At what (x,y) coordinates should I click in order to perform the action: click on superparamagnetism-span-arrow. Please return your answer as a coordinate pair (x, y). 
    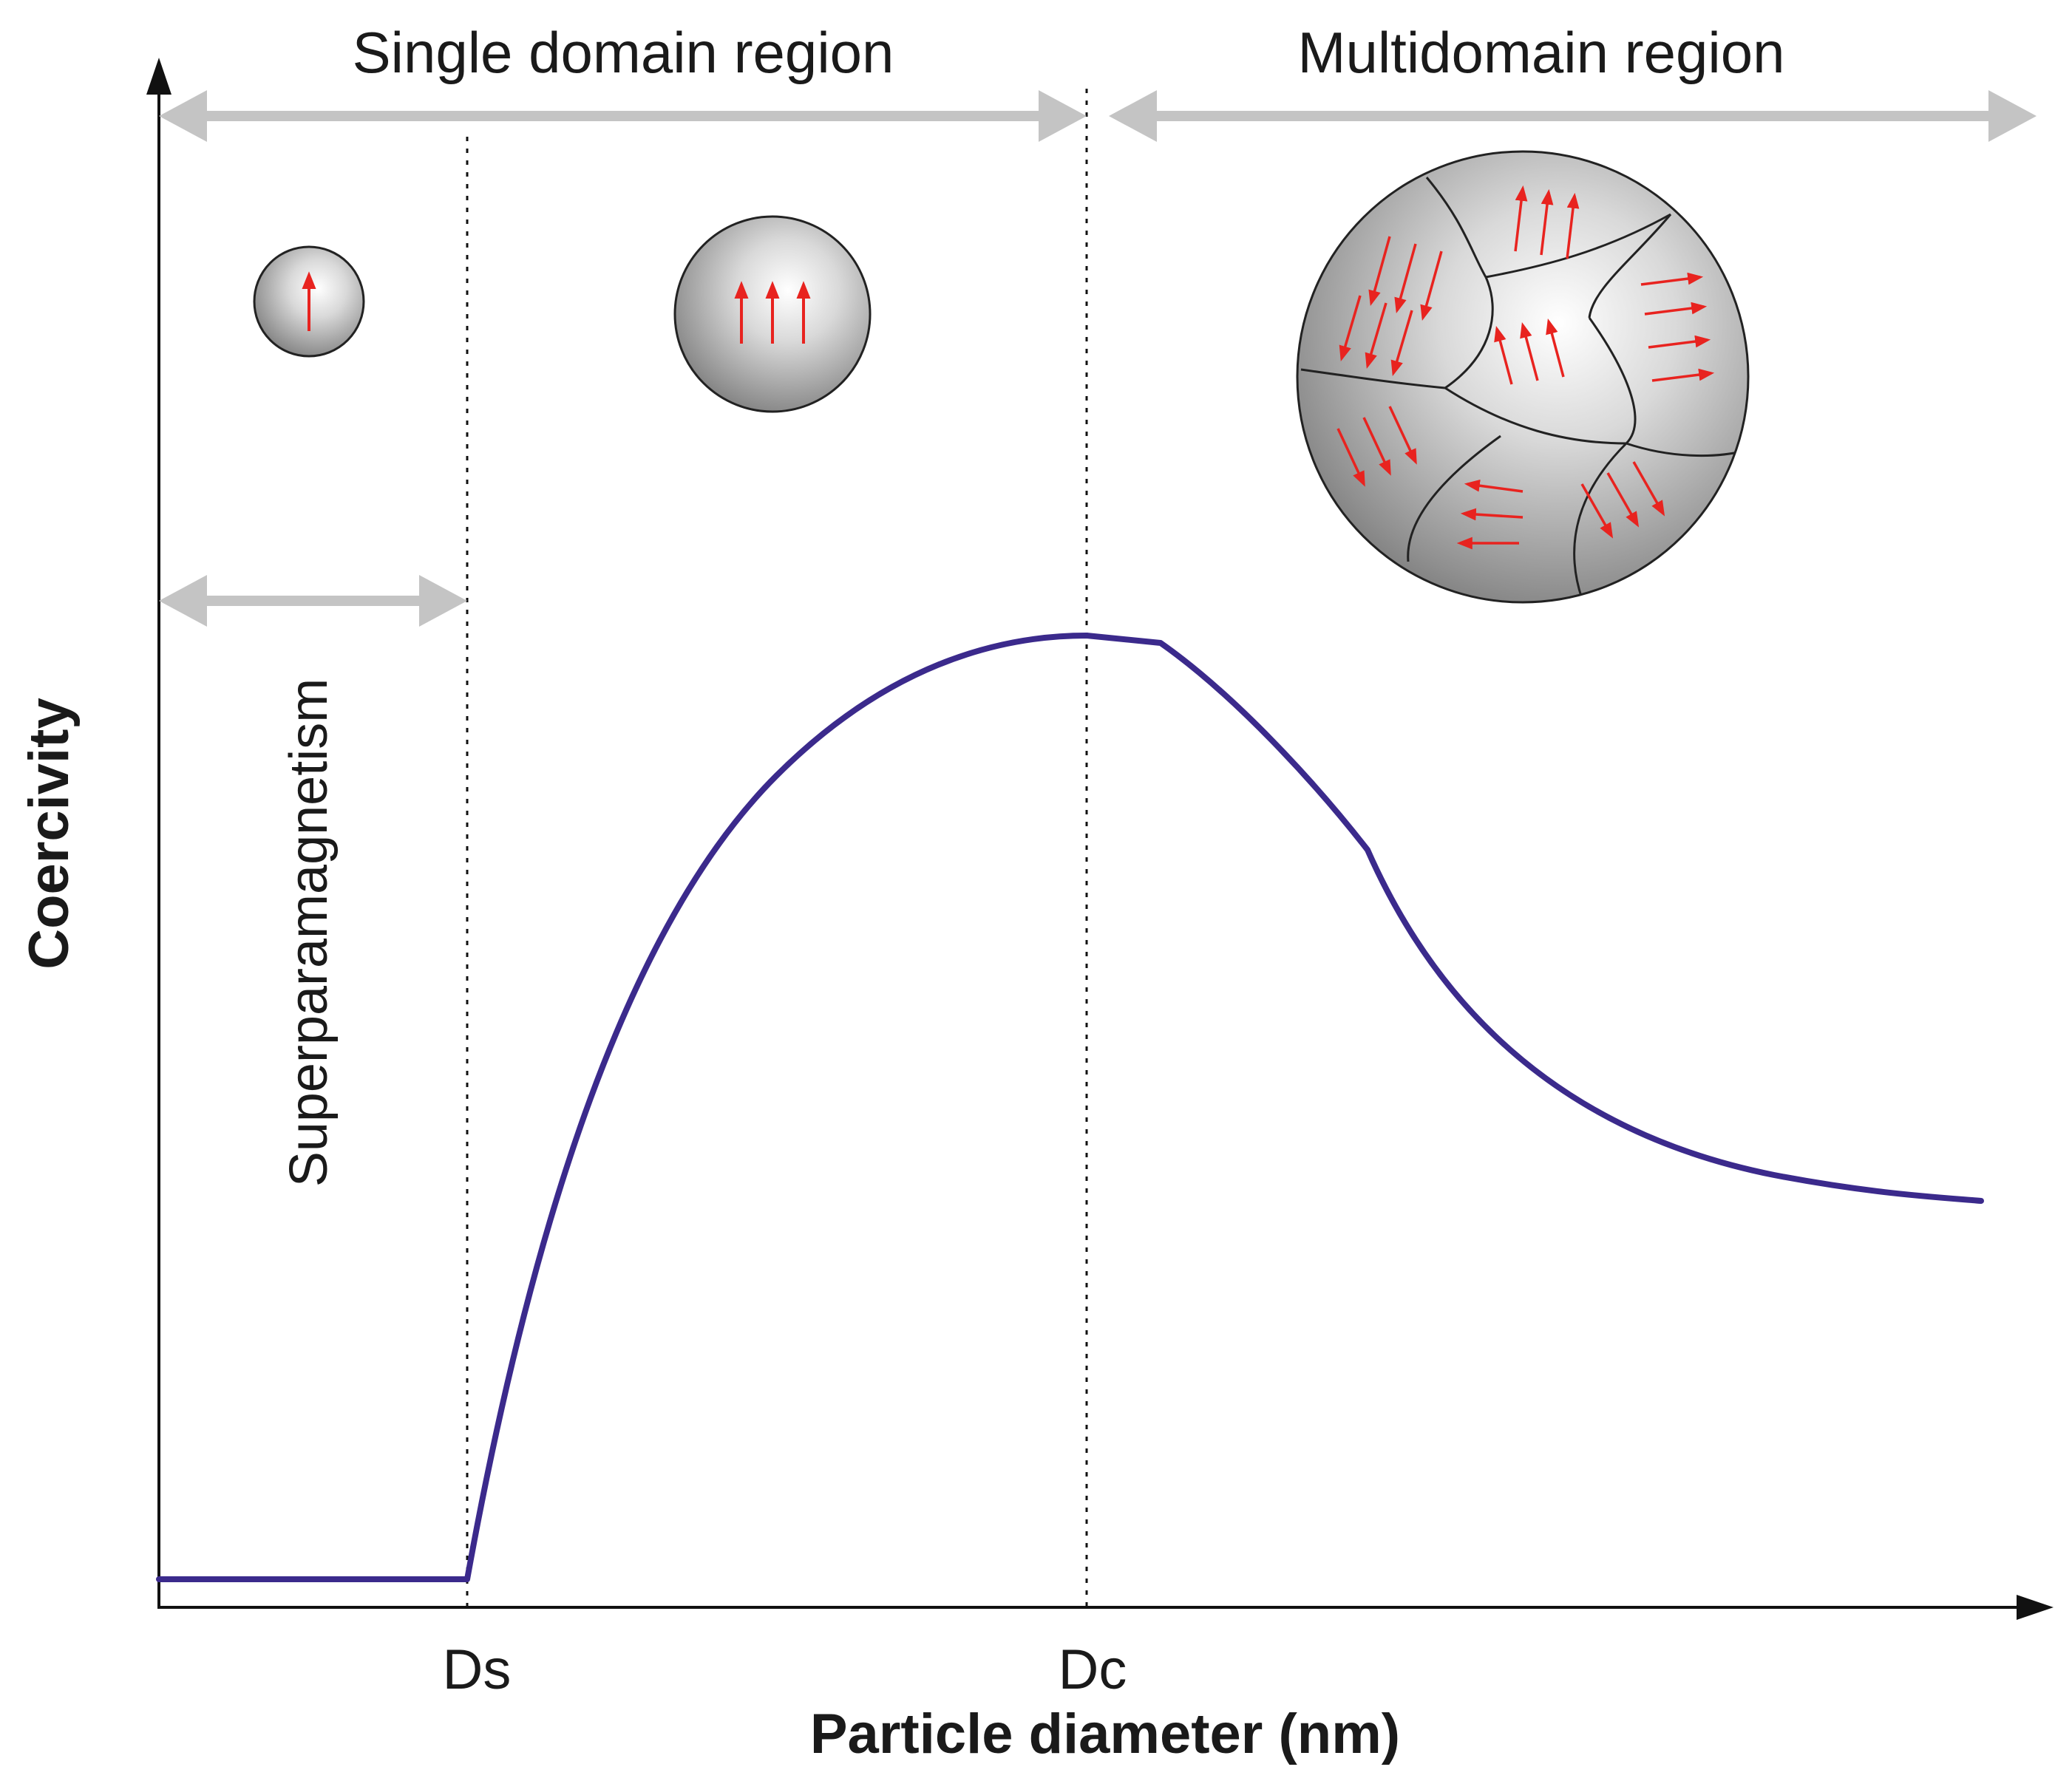
    Looking at the image, I should click on (313, 601).